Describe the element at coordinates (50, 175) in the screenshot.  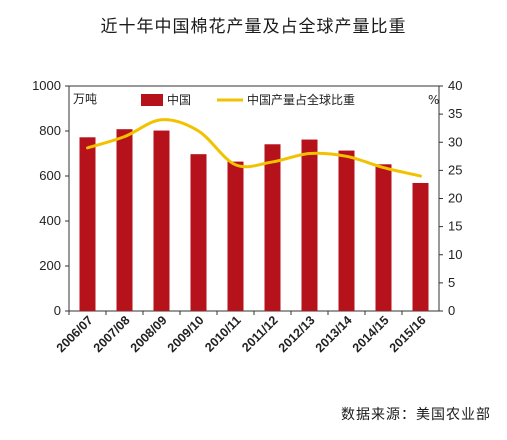
I see `left-tick-label: 600` at that location.